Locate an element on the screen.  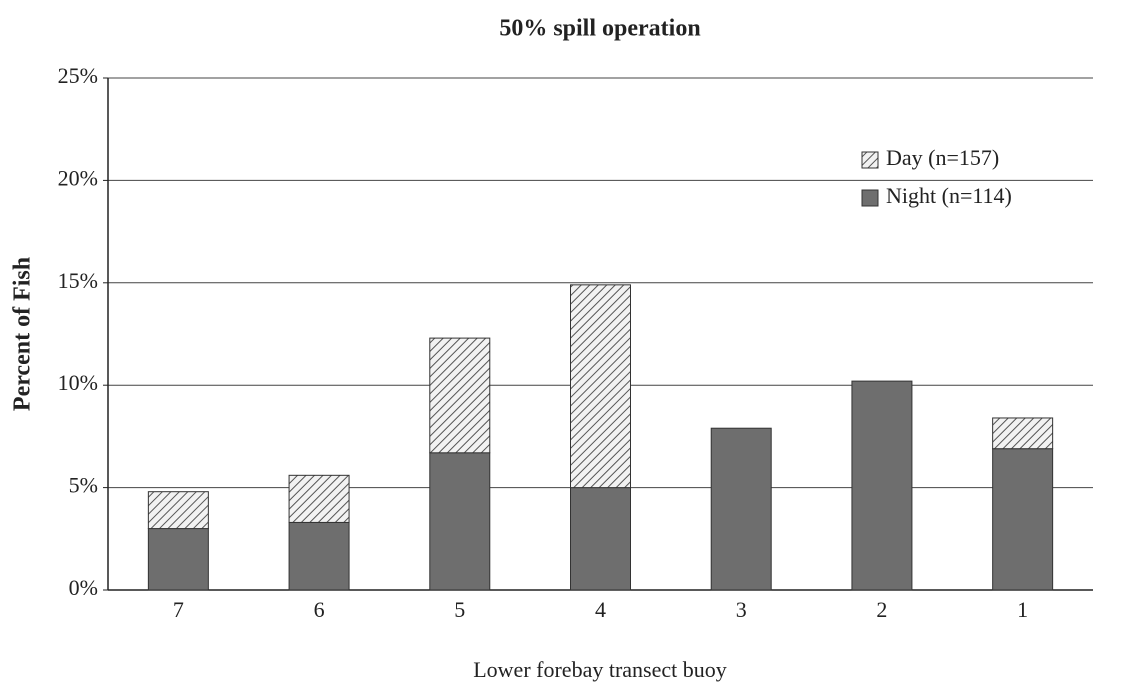
x-tick-label: 4 is located at coordinates (600, 609).